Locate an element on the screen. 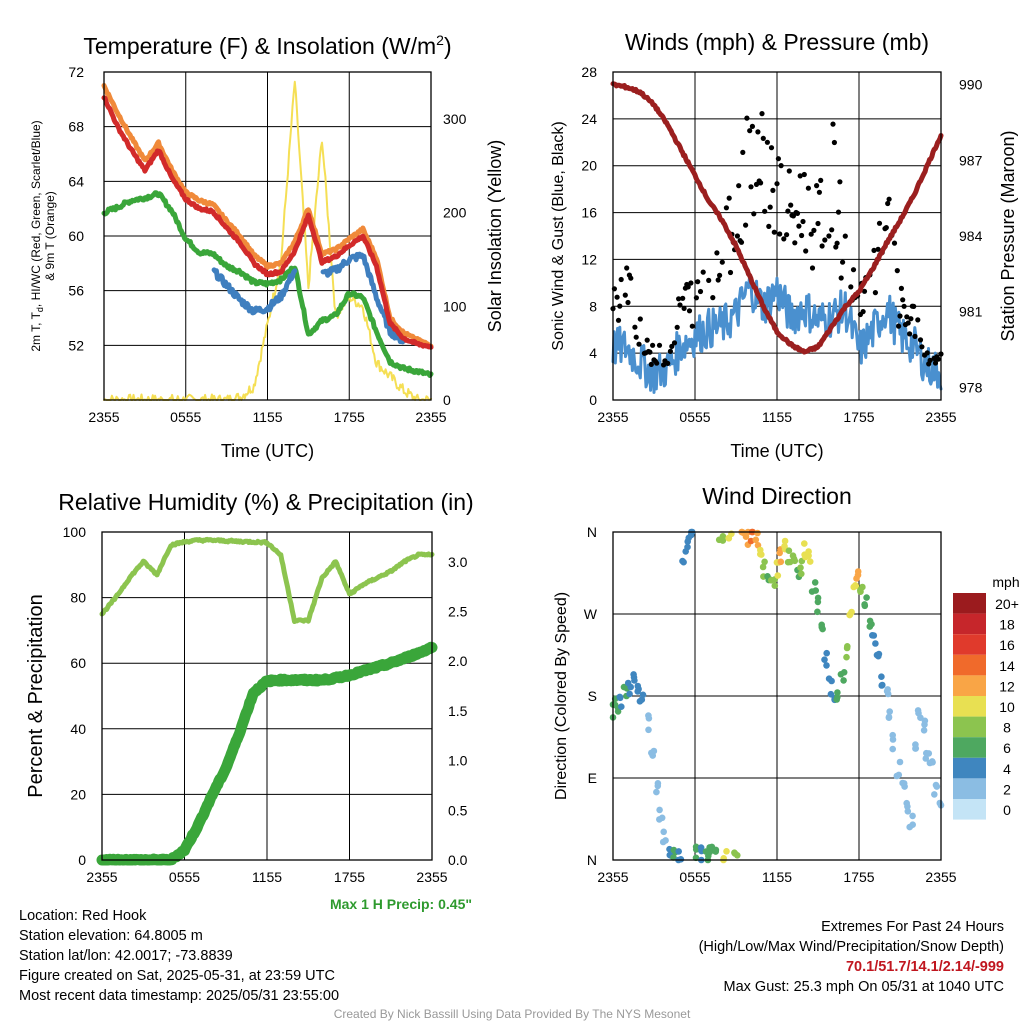 The width and height of the screenshot is (1024, 1024). legend-label: 8 is located at coordinates (1007, 728).